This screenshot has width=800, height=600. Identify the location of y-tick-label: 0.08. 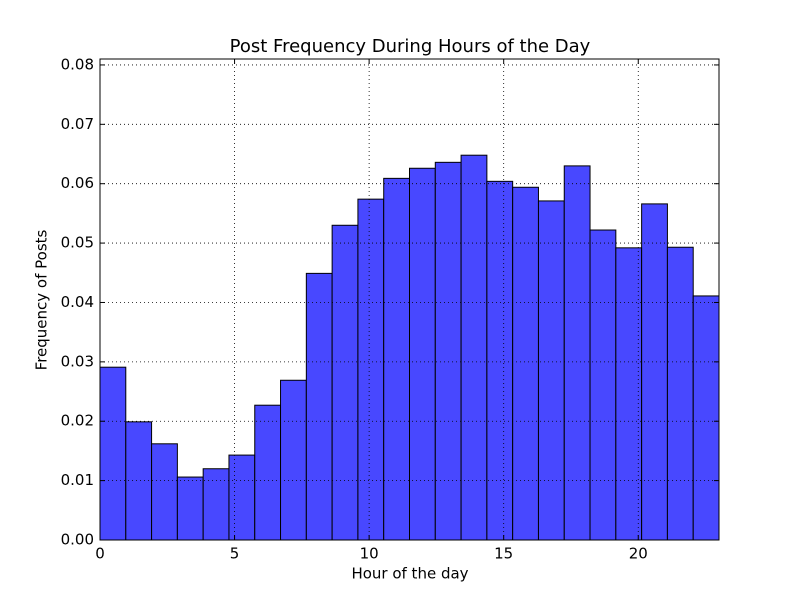
(77, 64).